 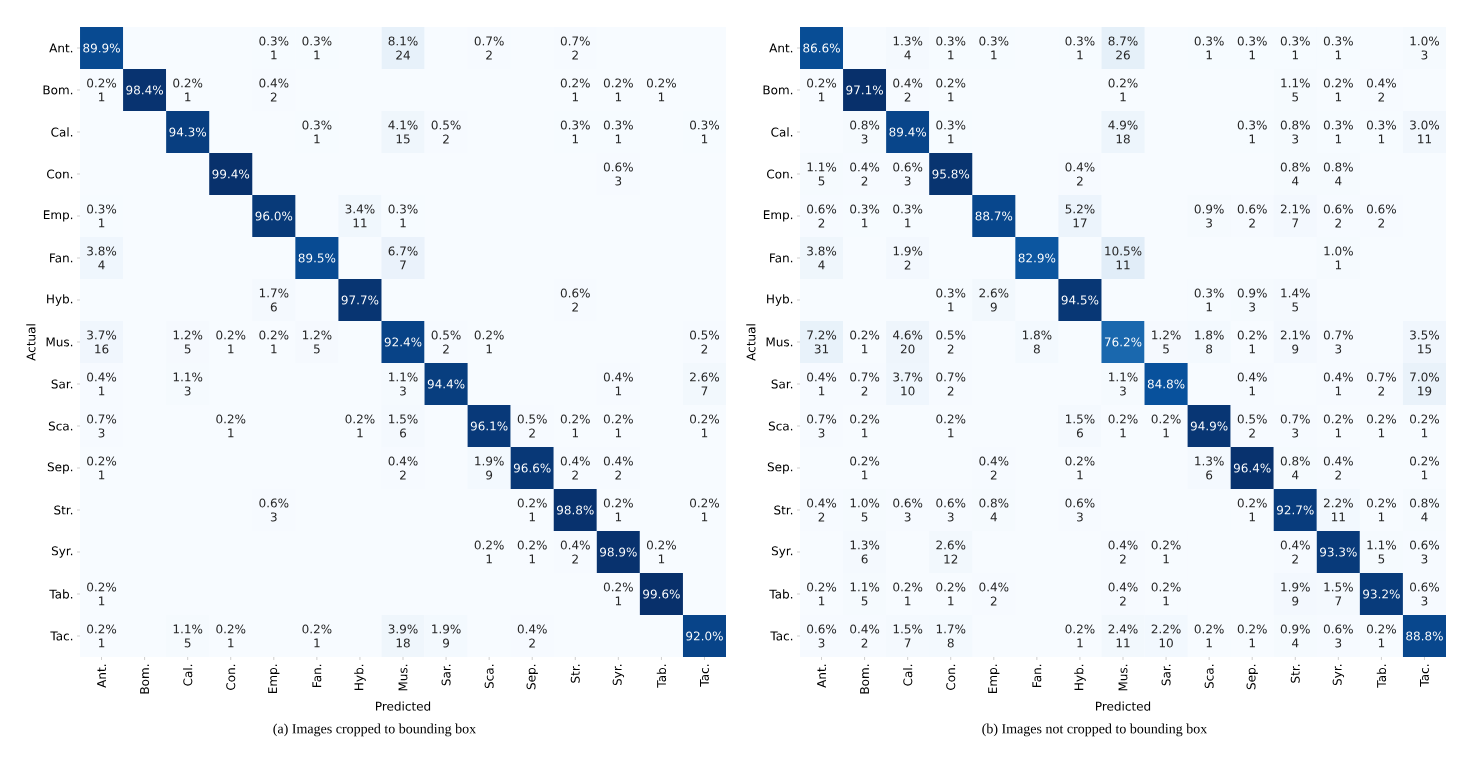 What do you see at coordinates (778, 90) in the screenshot?
I see `y-tick-label: Bom.` at bounding box center [778, 90].